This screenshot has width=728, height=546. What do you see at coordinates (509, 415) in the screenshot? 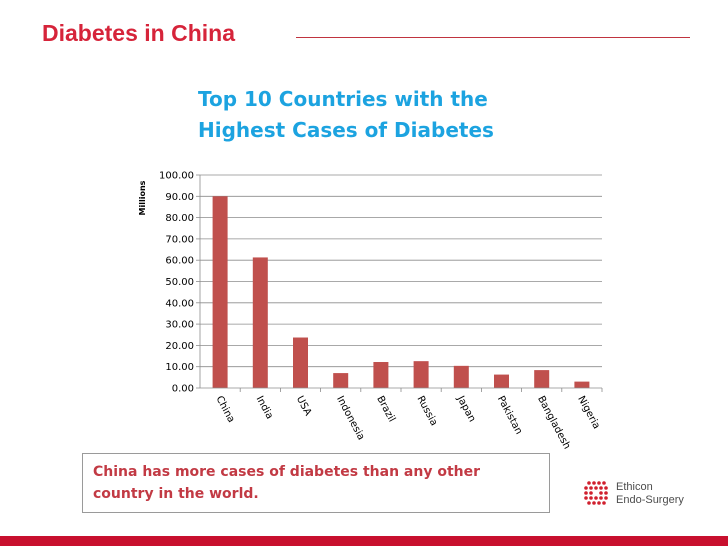
I see `x-tick-label-pakistan: Pakistan` at bounding box center [509, 415].